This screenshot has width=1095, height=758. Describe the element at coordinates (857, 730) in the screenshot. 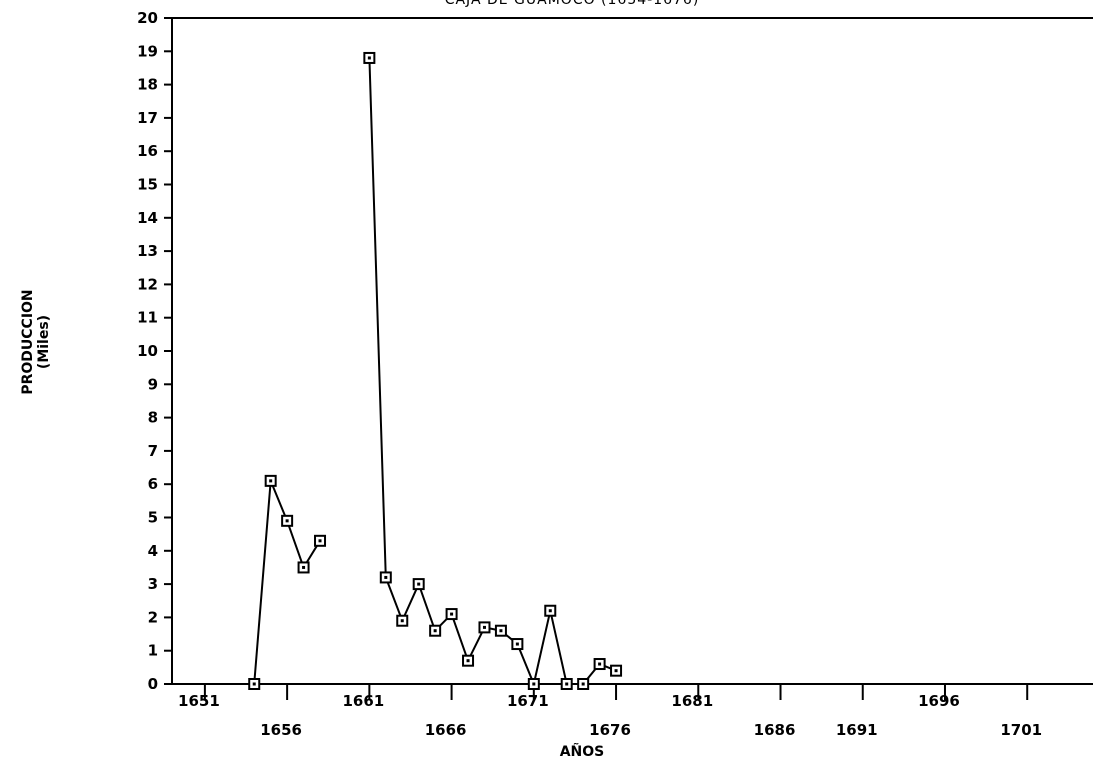

I see `x-tick-label: 1691` at that location.